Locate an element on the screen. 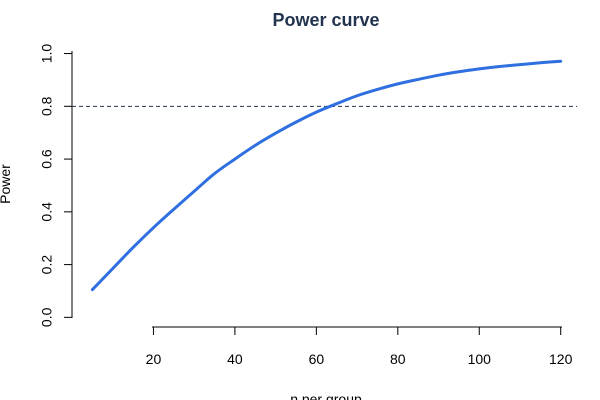 The image size is (600, 400). x-tick-label: 100 is located at coordinates (480, 359).